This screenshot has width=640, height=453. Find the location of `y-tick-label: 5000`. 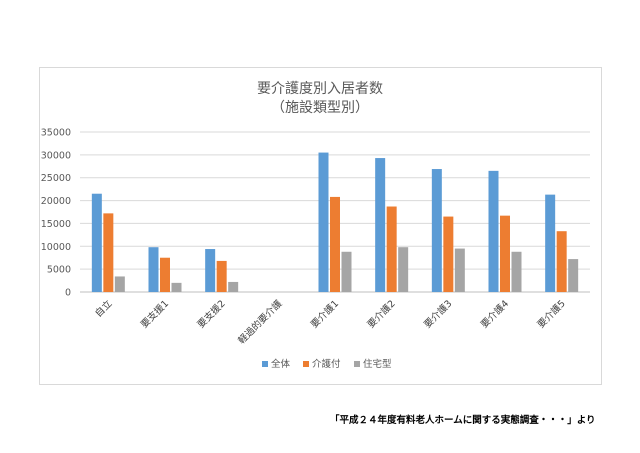

y-tick-label: 5000 is located at coordinates (59, 270).